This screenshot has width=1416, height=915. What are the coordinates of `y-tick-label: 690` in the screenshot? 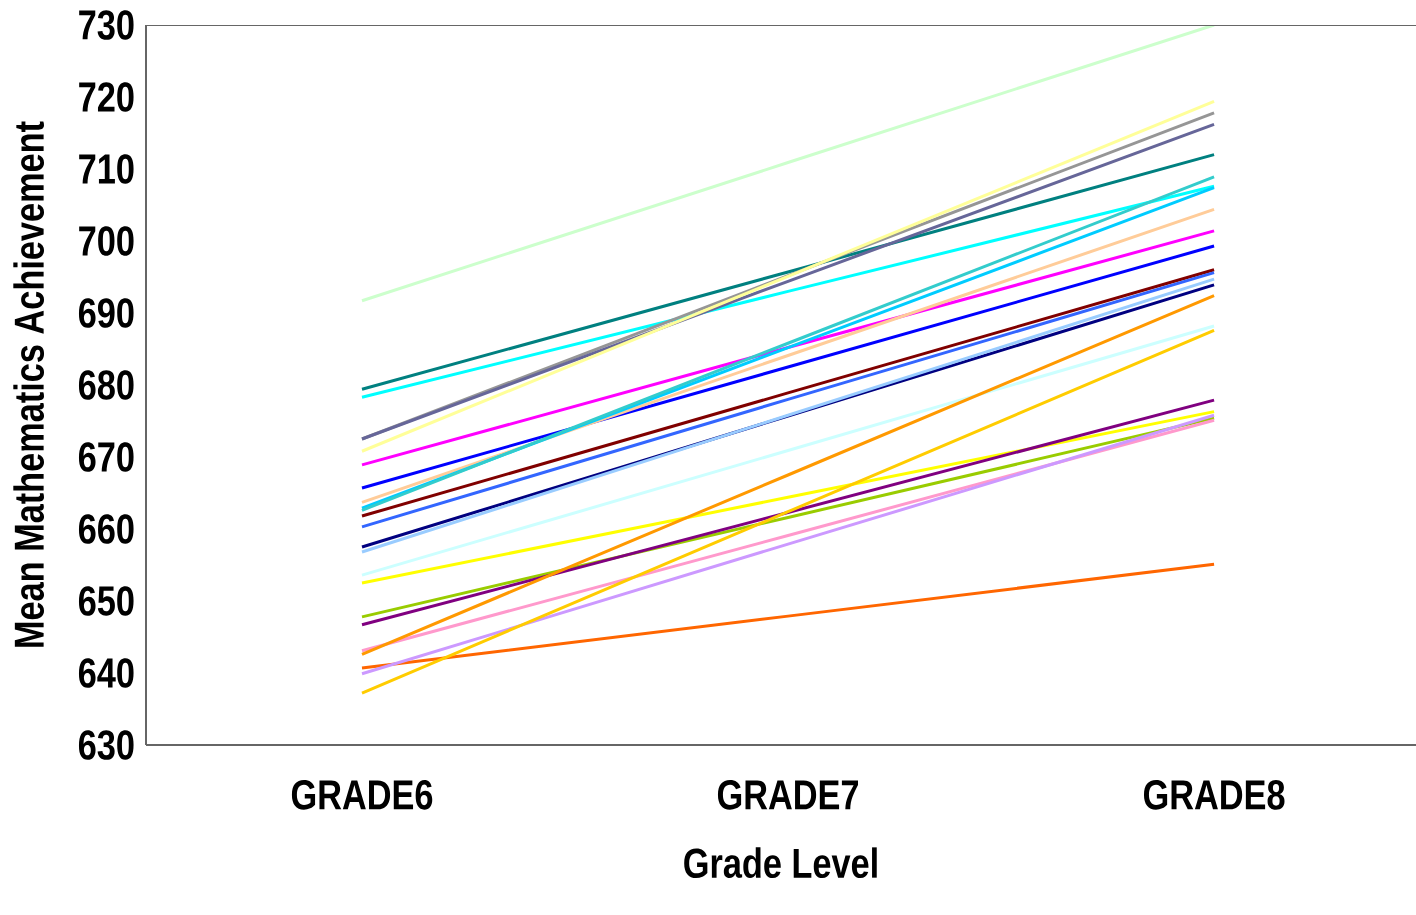 It's located at (106, 313).